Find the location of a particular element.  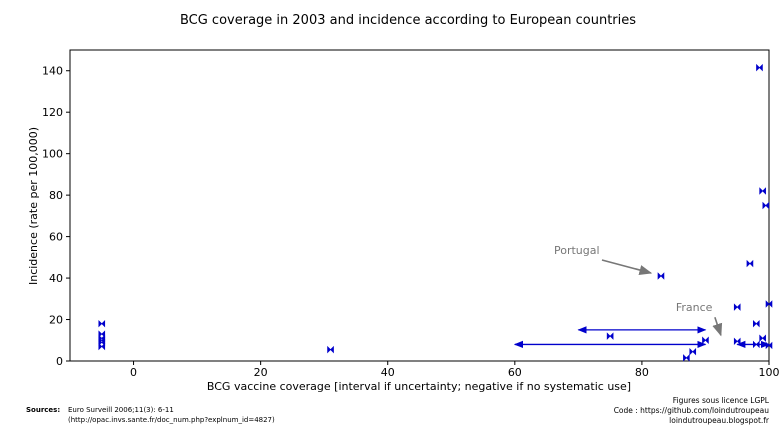

sources-label: Sources: is located at coordinates (43, 410).